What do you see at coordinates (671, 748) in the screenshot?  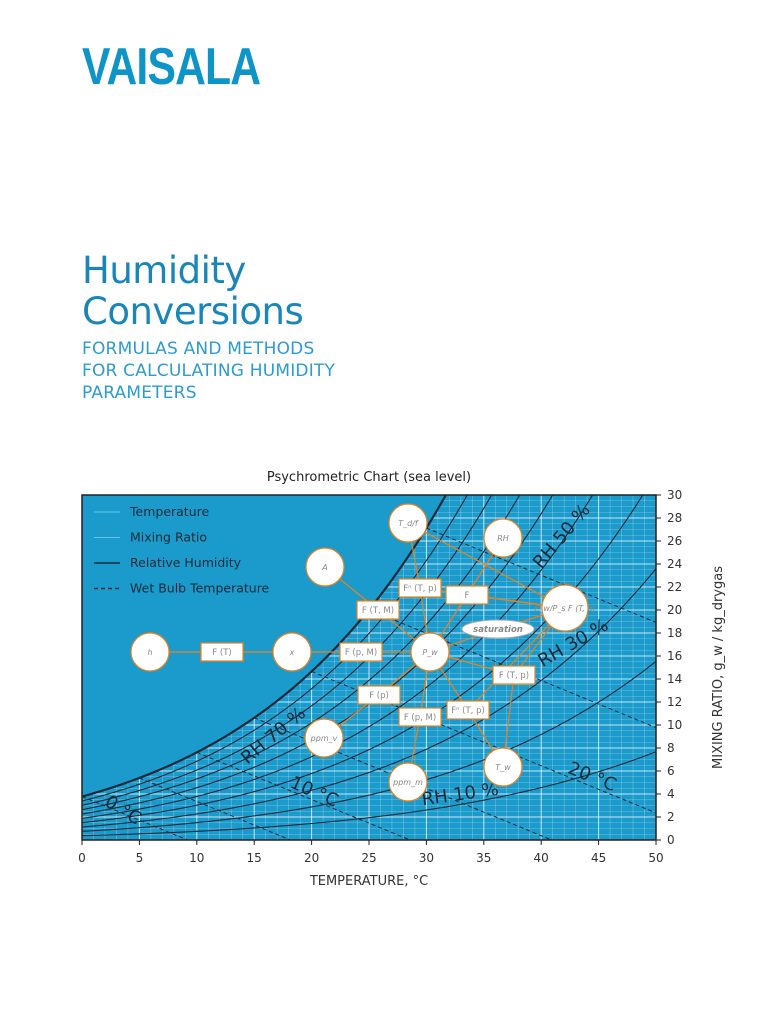 I see `y-tick-label: 8` at bounding box center [671, 748].